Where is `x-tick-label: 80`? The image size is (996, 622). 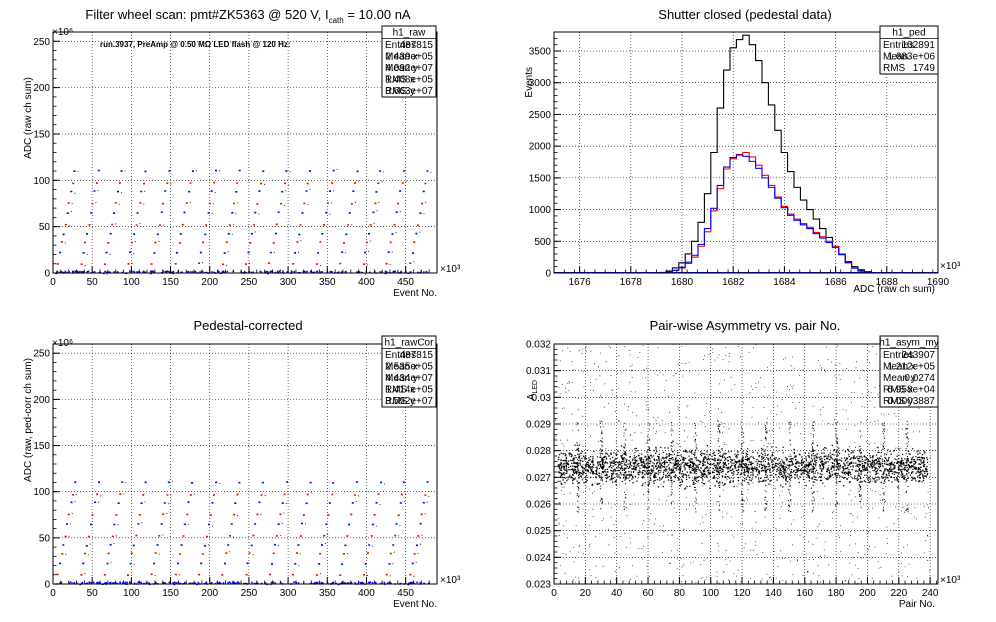 x-tick-label: 80 is located at coordinates (680, 593).